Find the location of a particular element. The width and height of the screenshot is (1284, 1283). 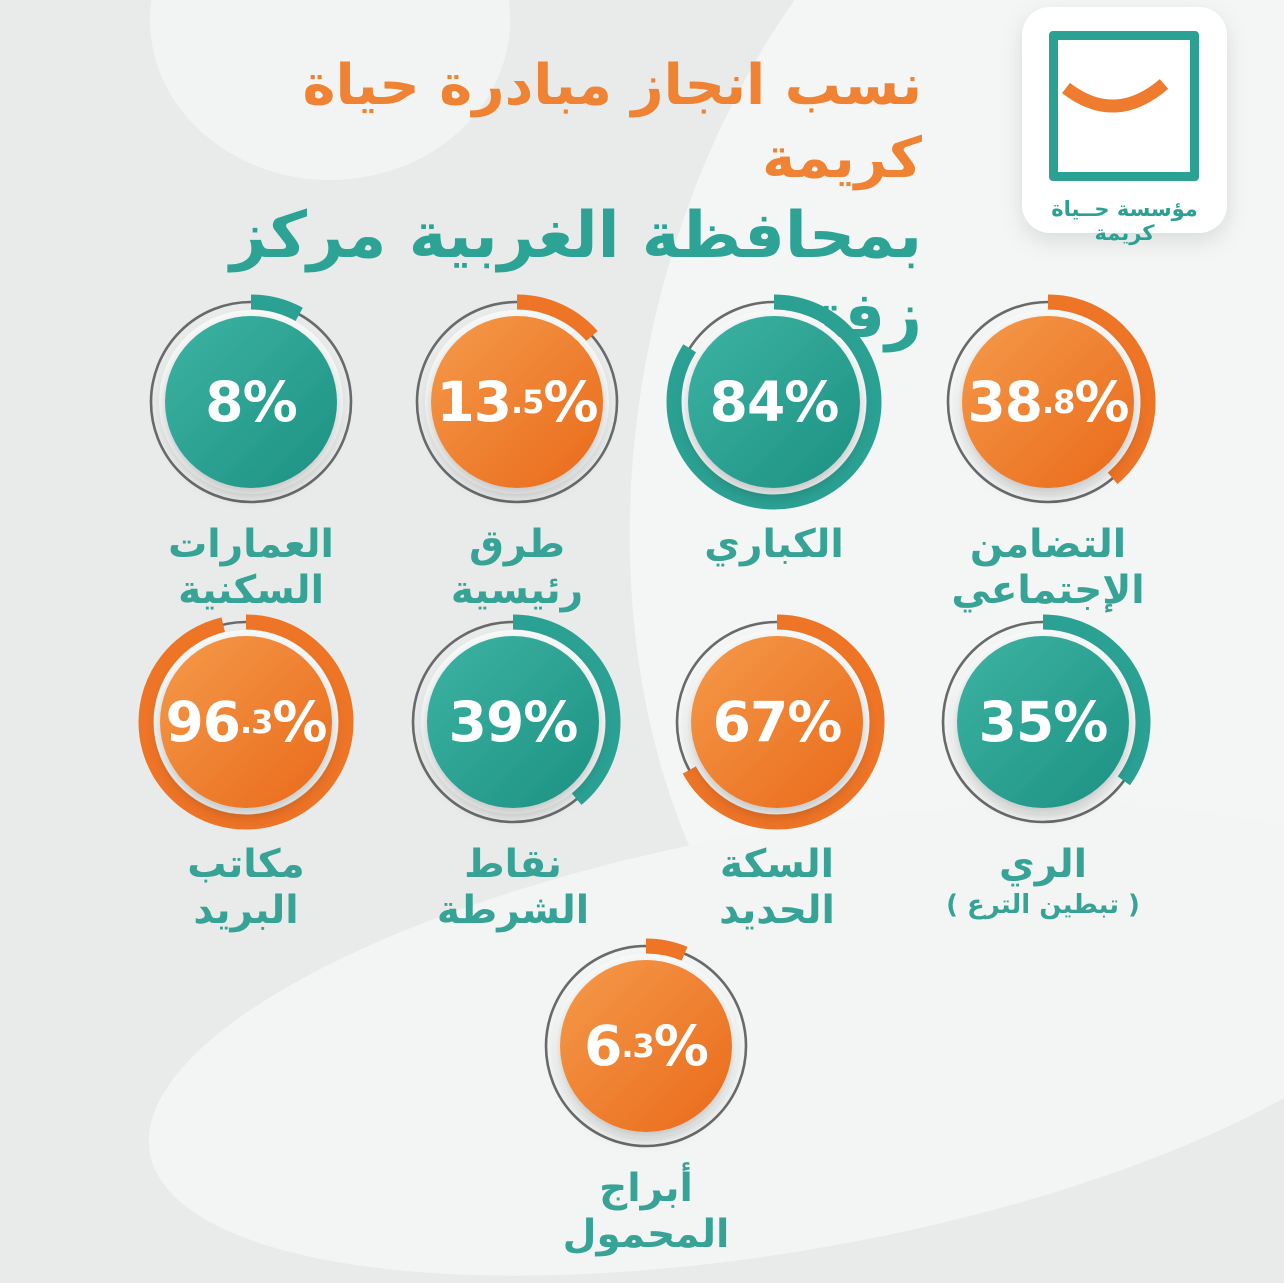

progress-ring-residential-buildings is located at coordinates (251, 402).